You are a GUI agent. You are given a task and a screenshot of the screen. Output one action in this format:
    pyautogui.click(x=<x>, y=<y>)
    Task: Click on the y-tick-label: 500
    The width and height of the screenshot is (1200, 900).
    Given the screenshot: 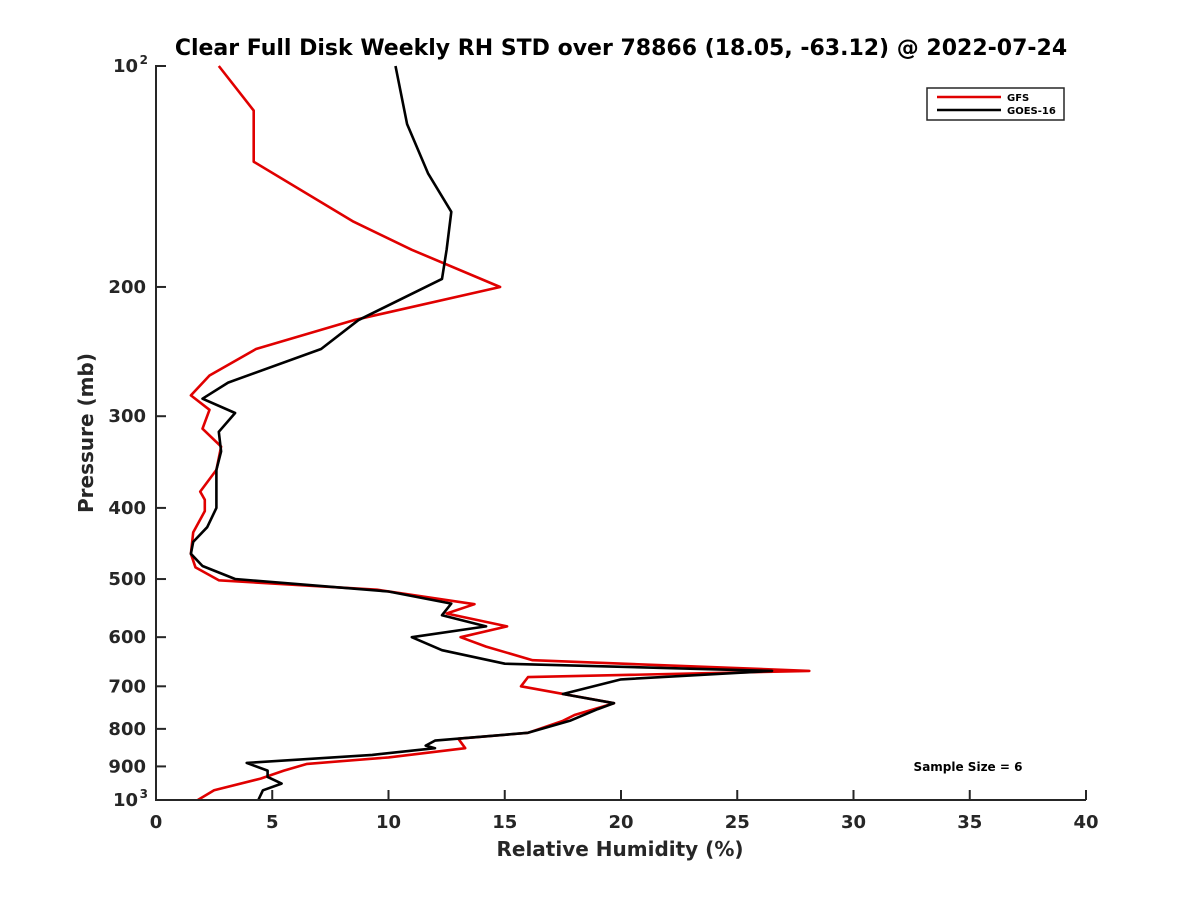 What is the action you would take?
    pyautogui.click(x=127, y=579)
    